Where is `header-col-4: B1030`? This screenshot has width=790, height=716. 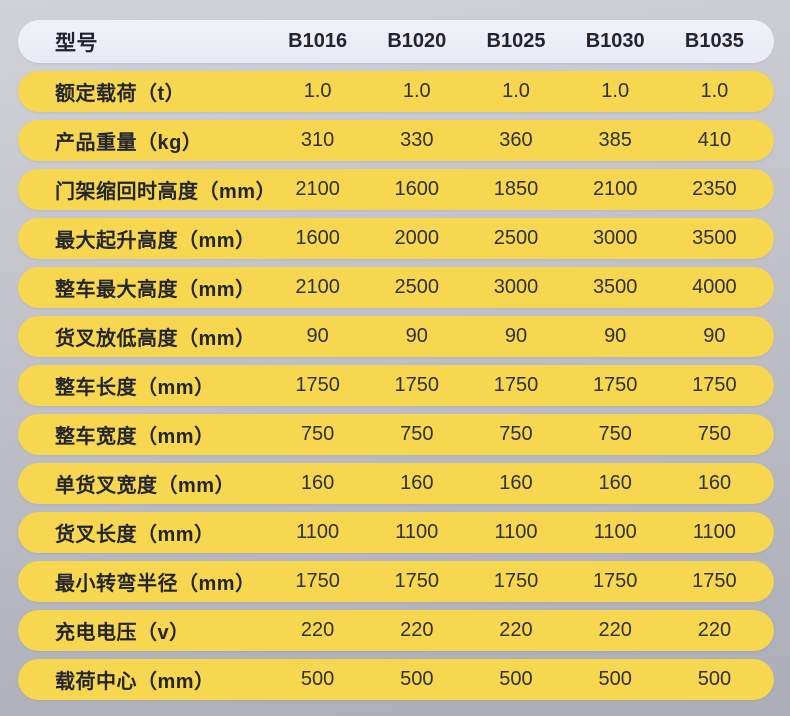 header-col-4: B1030 is located at coordinates (615, 41).